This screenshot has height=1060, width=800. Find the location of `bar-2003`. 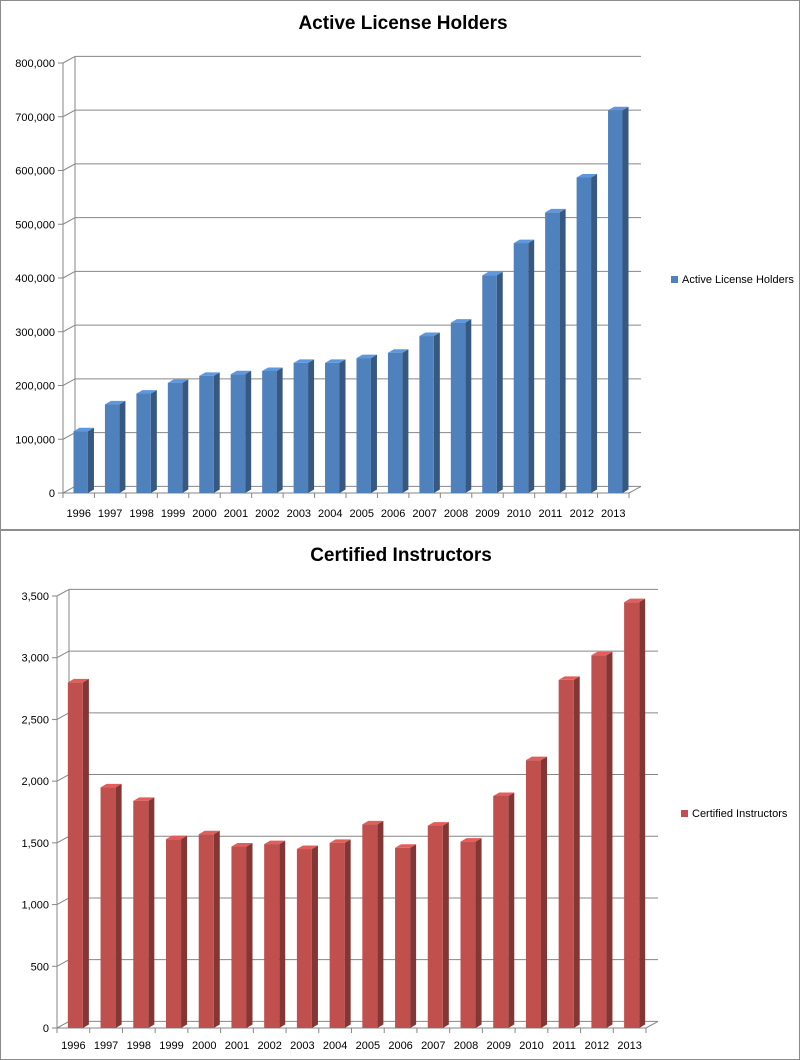

bar-2003 is located at coordinates (307, 936).